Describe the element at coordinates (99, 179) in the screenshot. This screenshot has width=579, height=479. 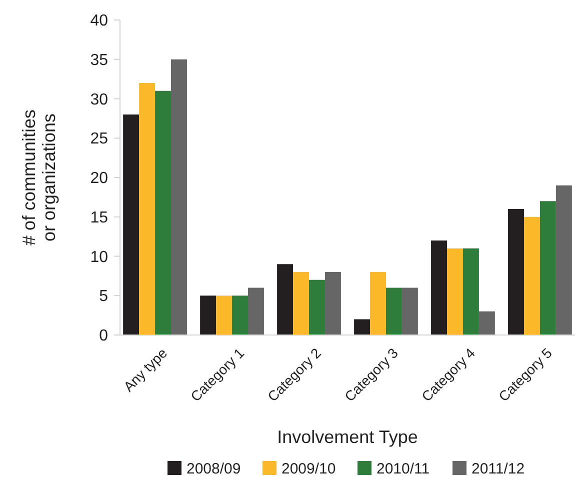
I see `y-tick-label: 20` at that location.